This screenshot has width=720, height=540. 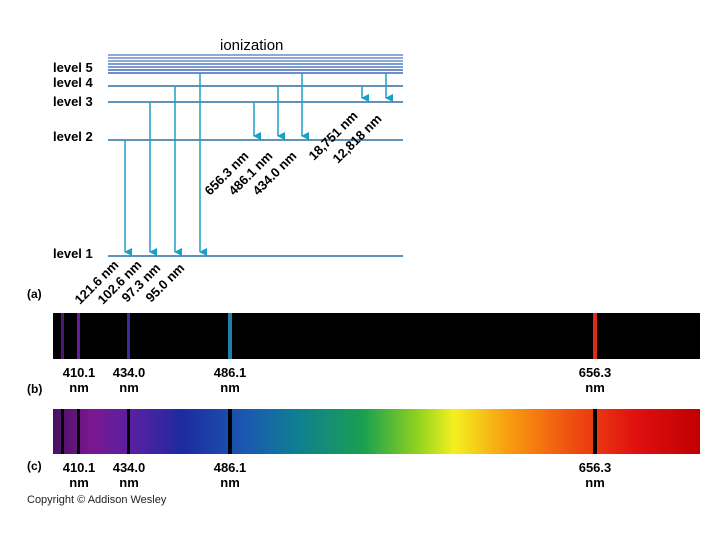 I want to click on absorption-spectrum, so click(x=376, y=431).